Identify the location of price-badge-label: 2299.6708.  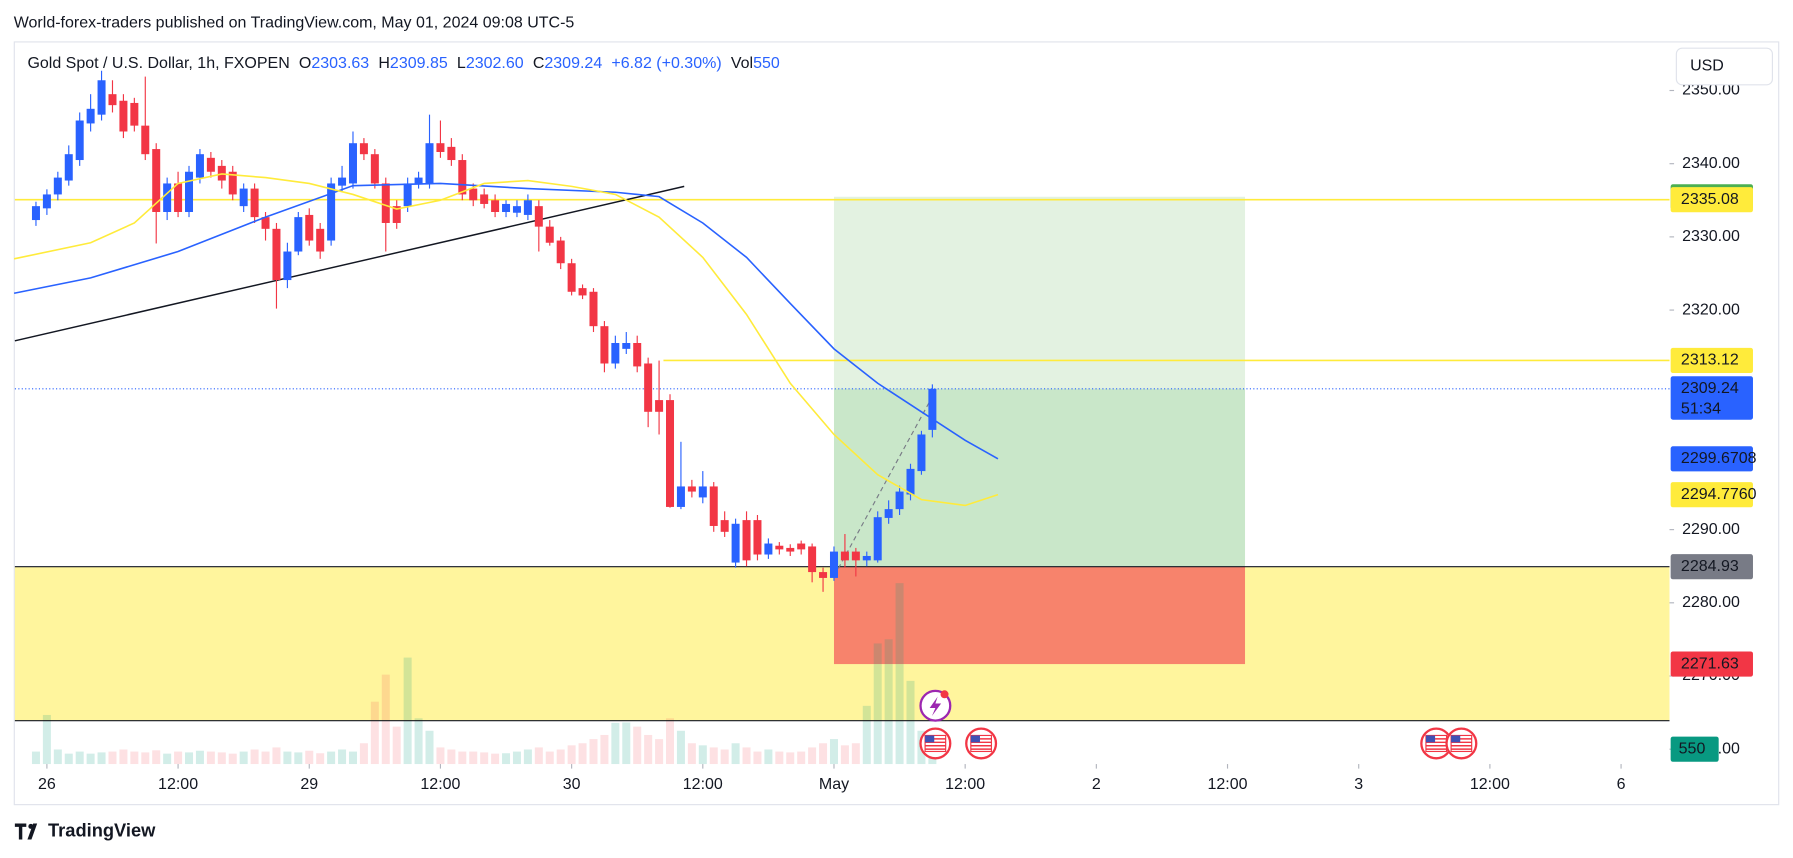
(1719, 458).